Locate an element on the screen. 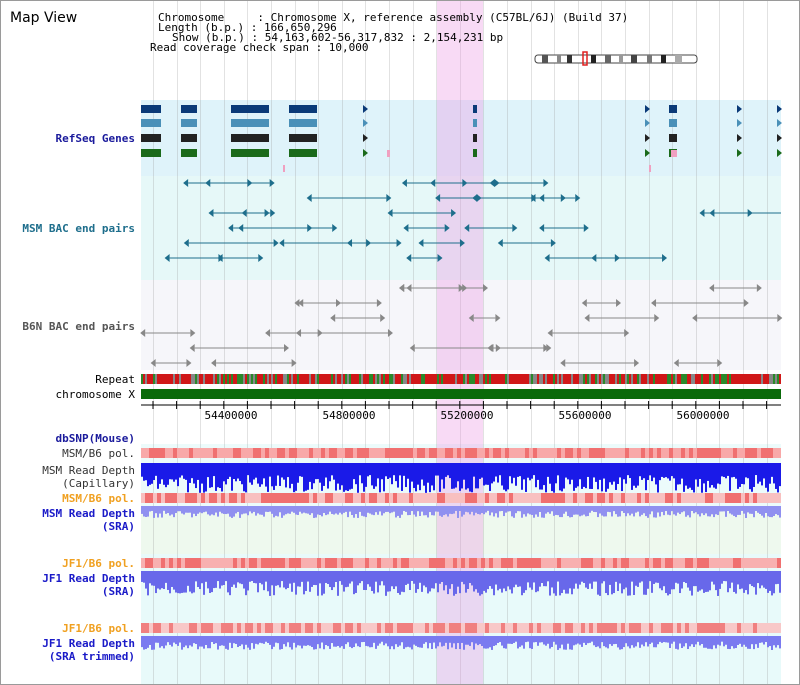 The height and width of the screenshot is (685, 800). b6n-bac-track-bg is located at coordinates (461, 325).